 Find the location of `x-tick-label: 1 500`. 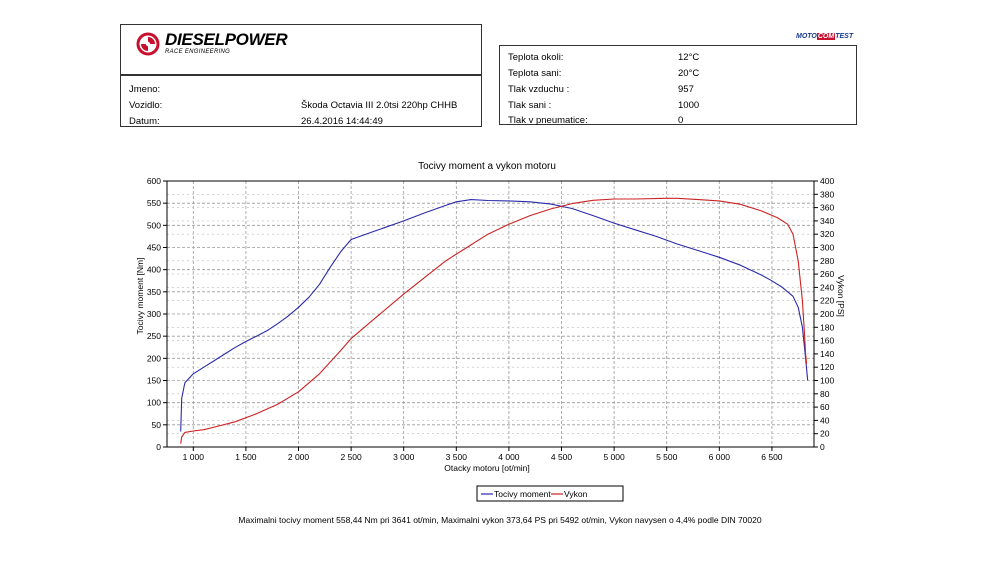

x-tick-label: 1 500 is located at coordinates (246, 457).